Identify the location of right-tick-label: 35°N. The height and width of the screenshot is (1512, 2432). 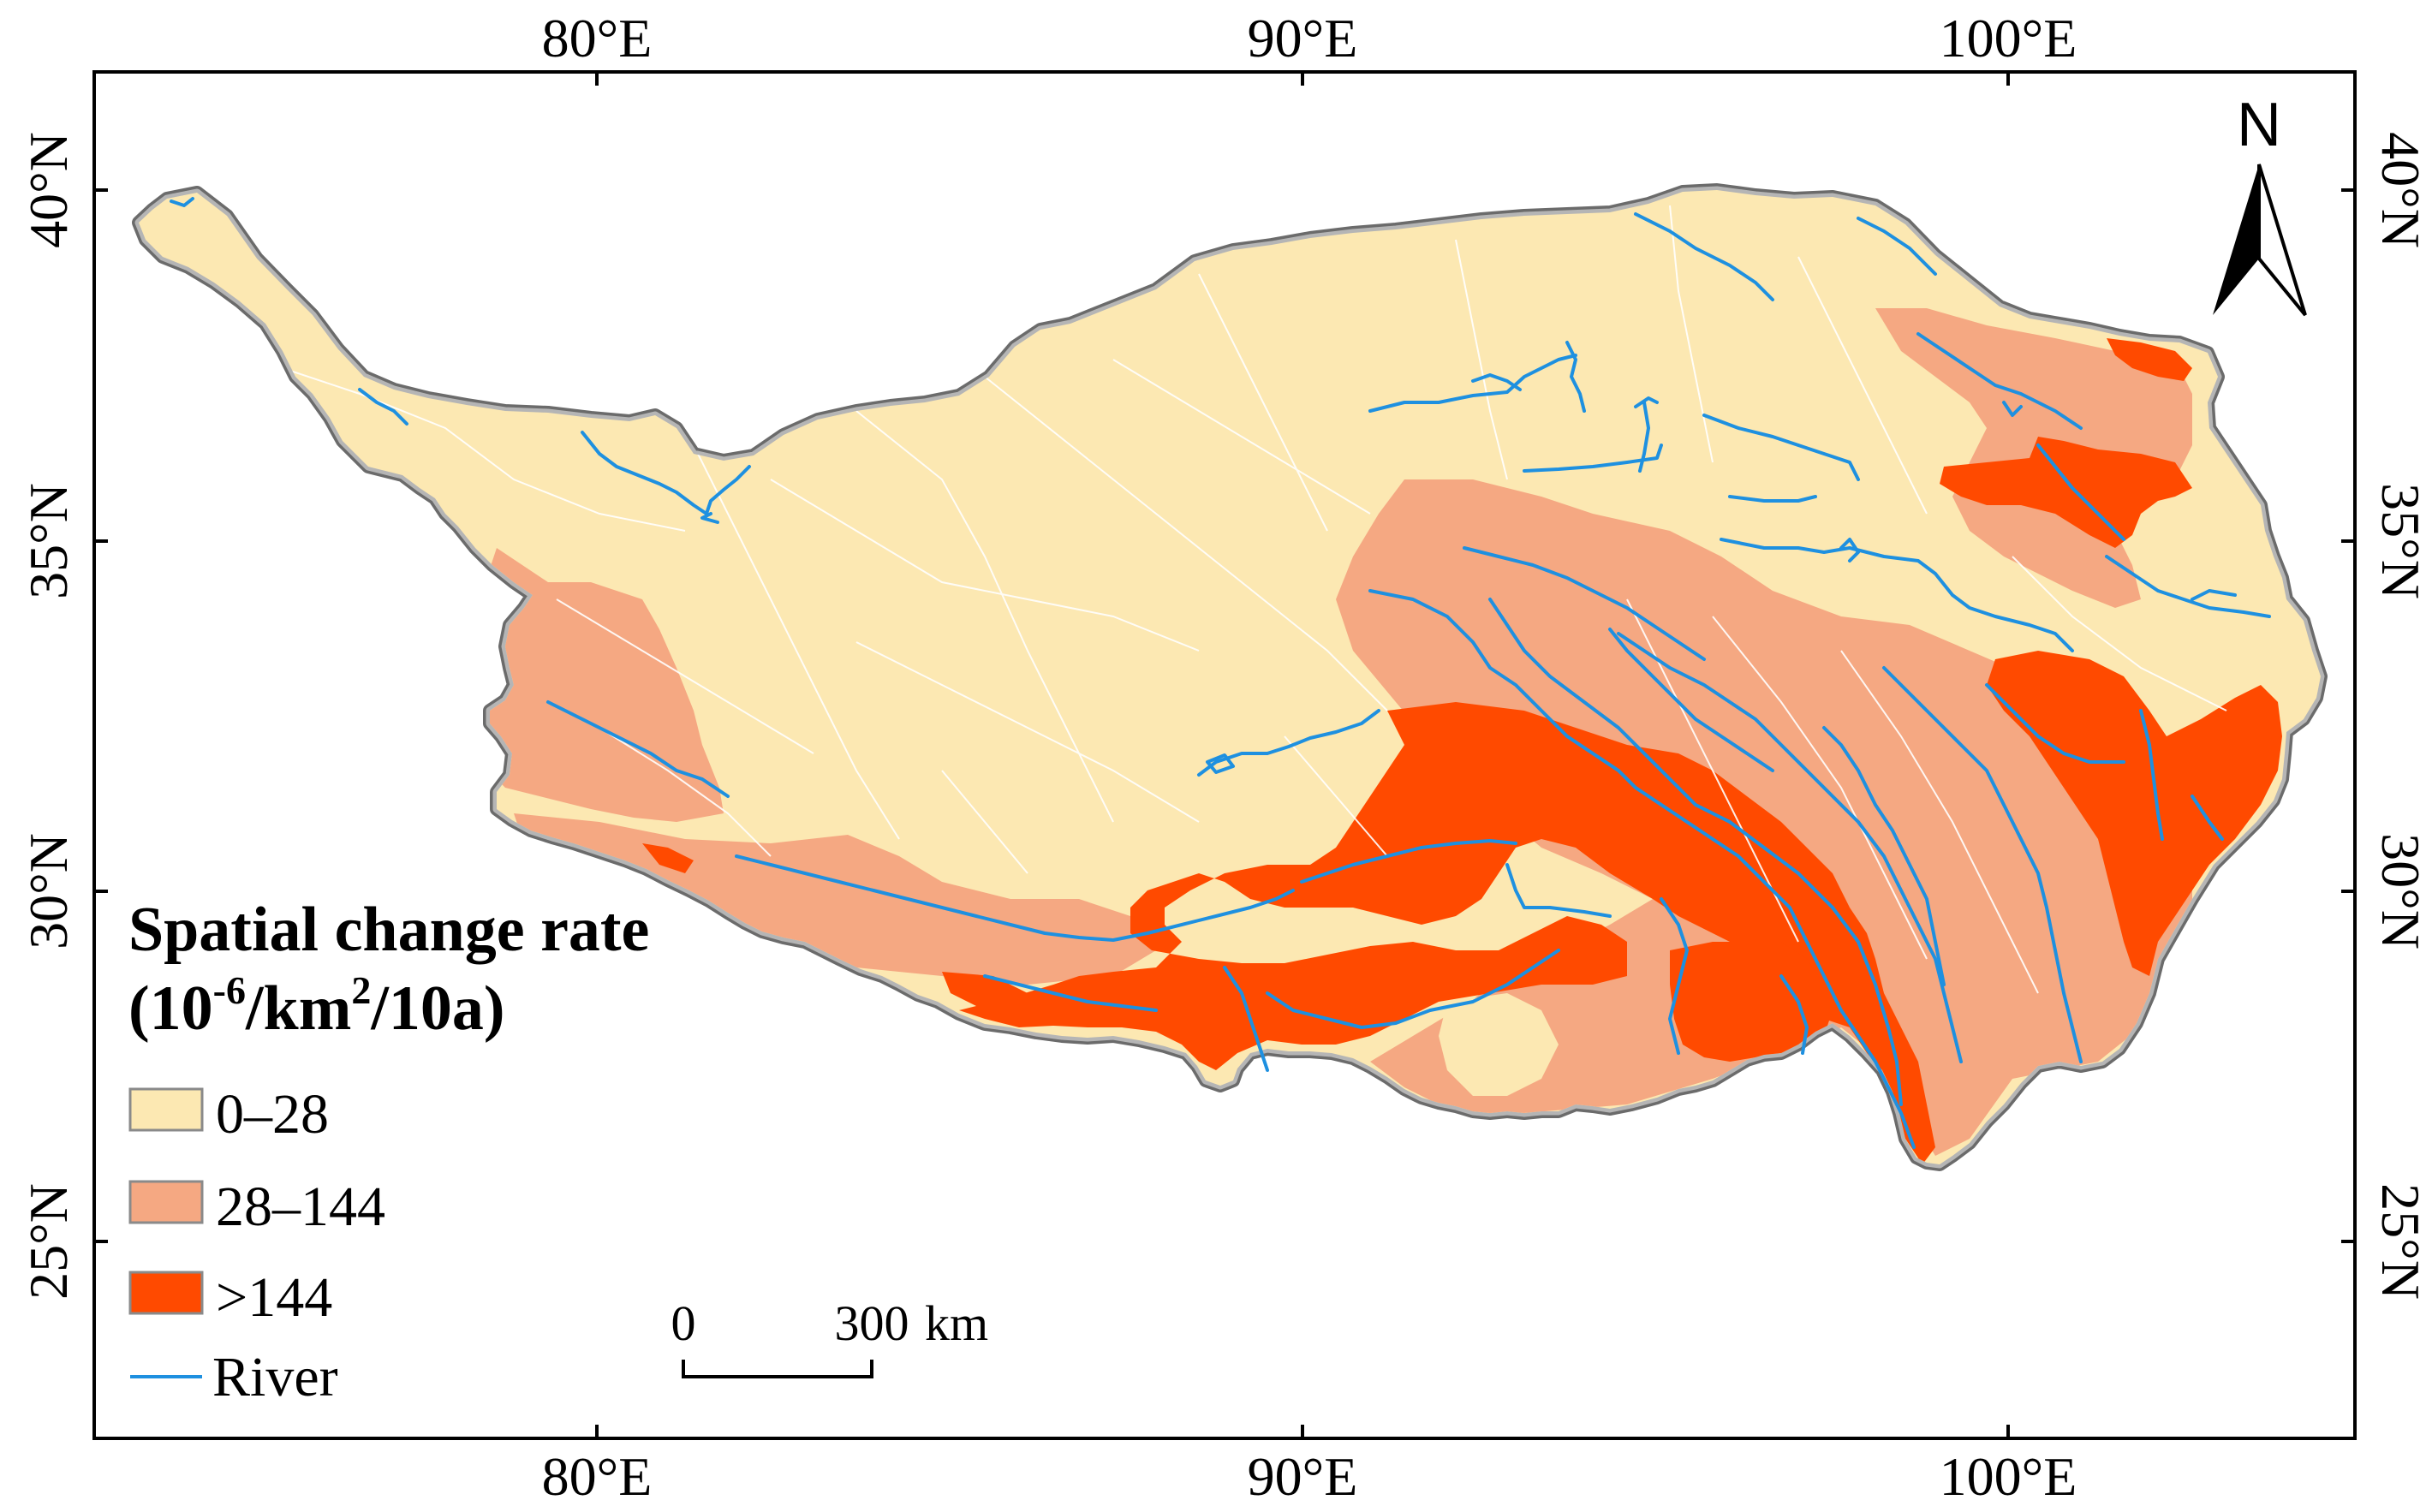
(2400, 541).